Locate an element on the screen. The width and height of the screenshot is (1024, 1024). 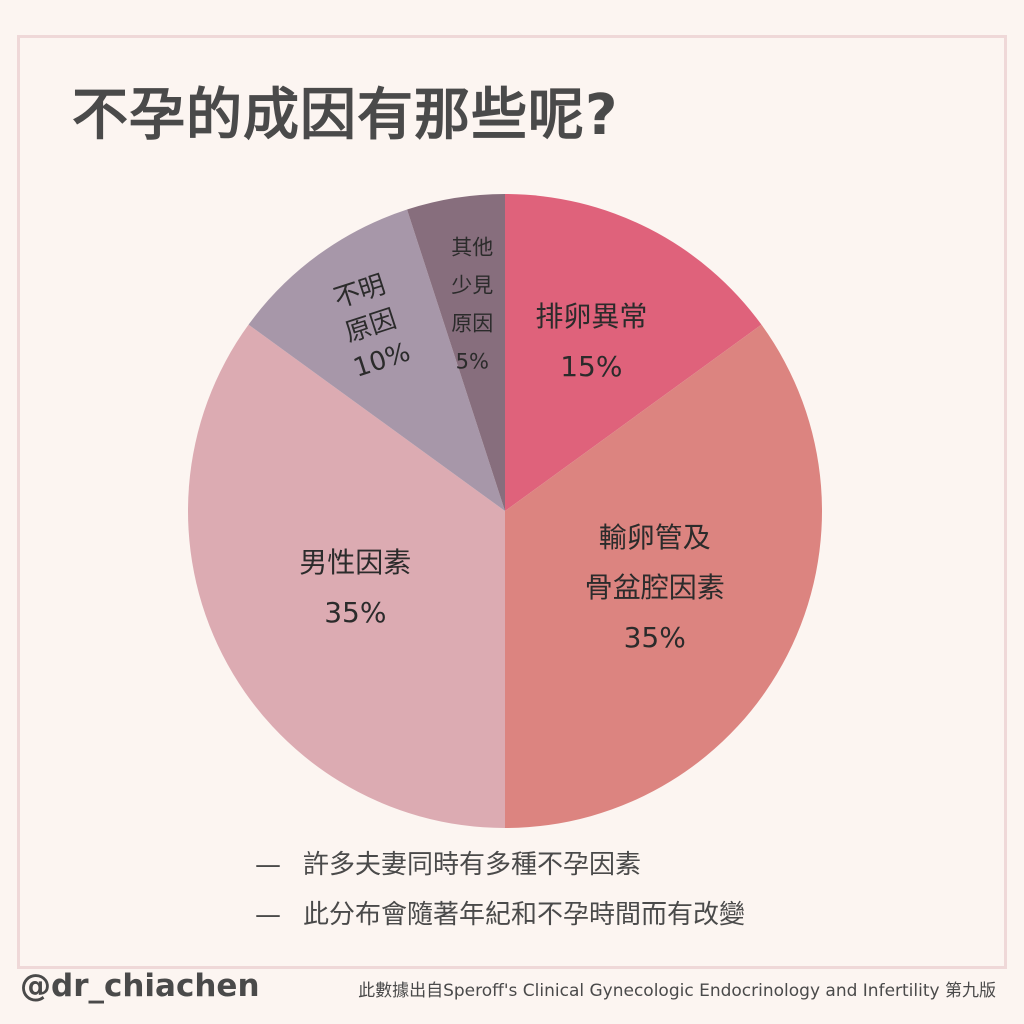
slice-label-line: 少見 is located at coordinates (472, 285).